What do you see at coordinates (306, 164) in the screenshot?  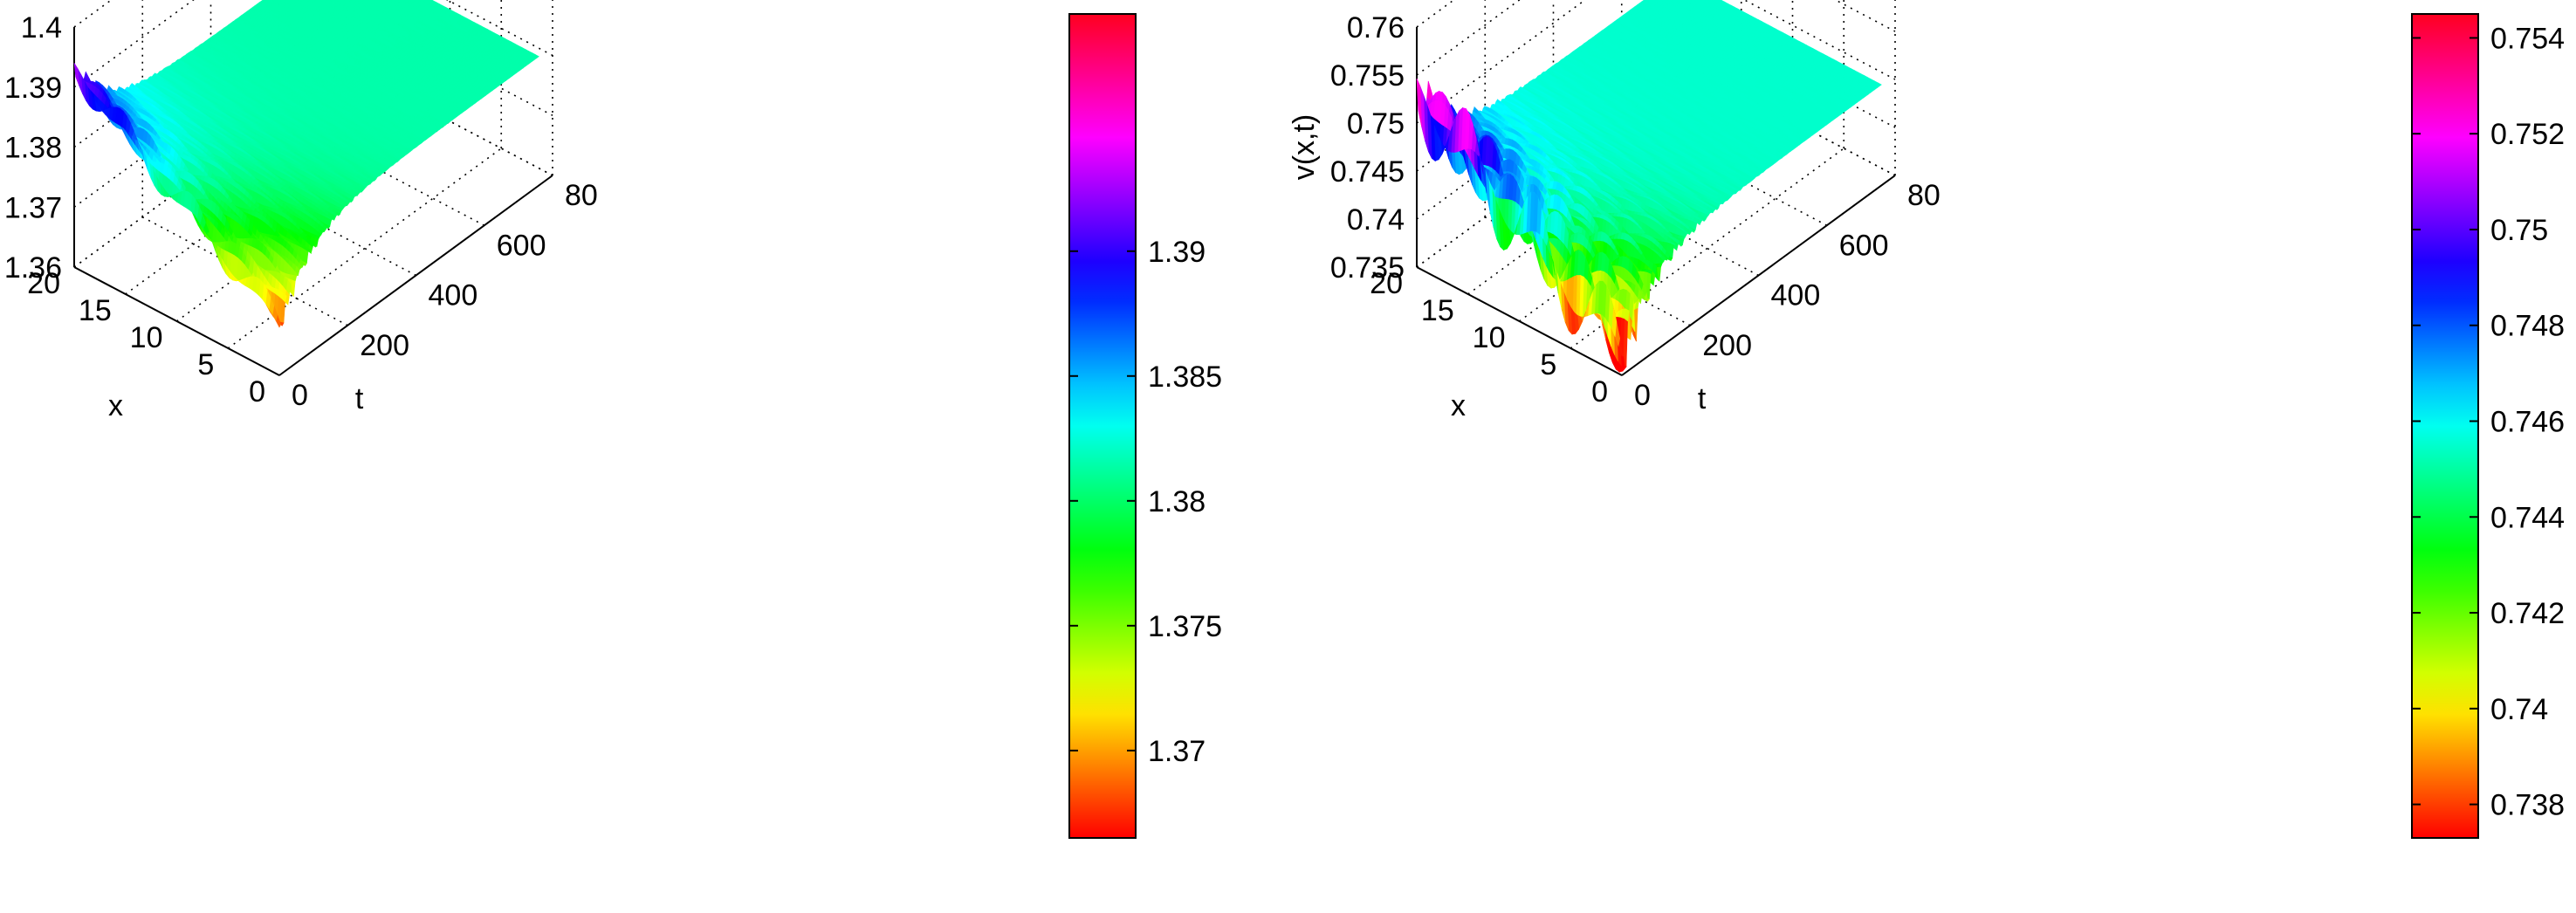 I see `u-surface` at bounding box center [306, 164].